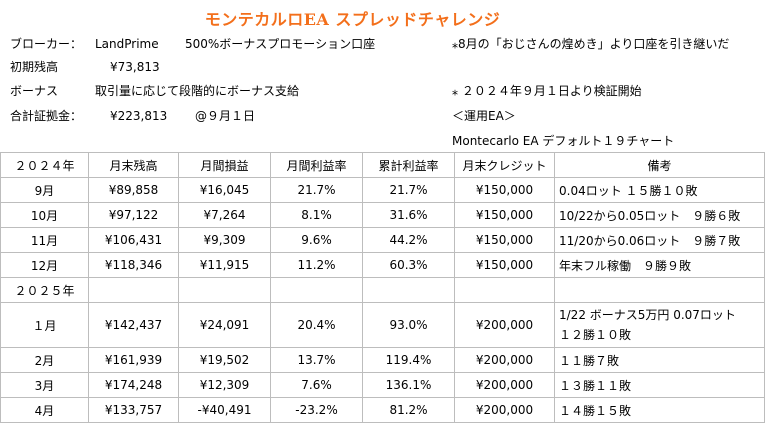 The image size is (765, 426). I want to click on bonus-text: 取引量に応じて段階的にボーナス支給, so click(197, 91).